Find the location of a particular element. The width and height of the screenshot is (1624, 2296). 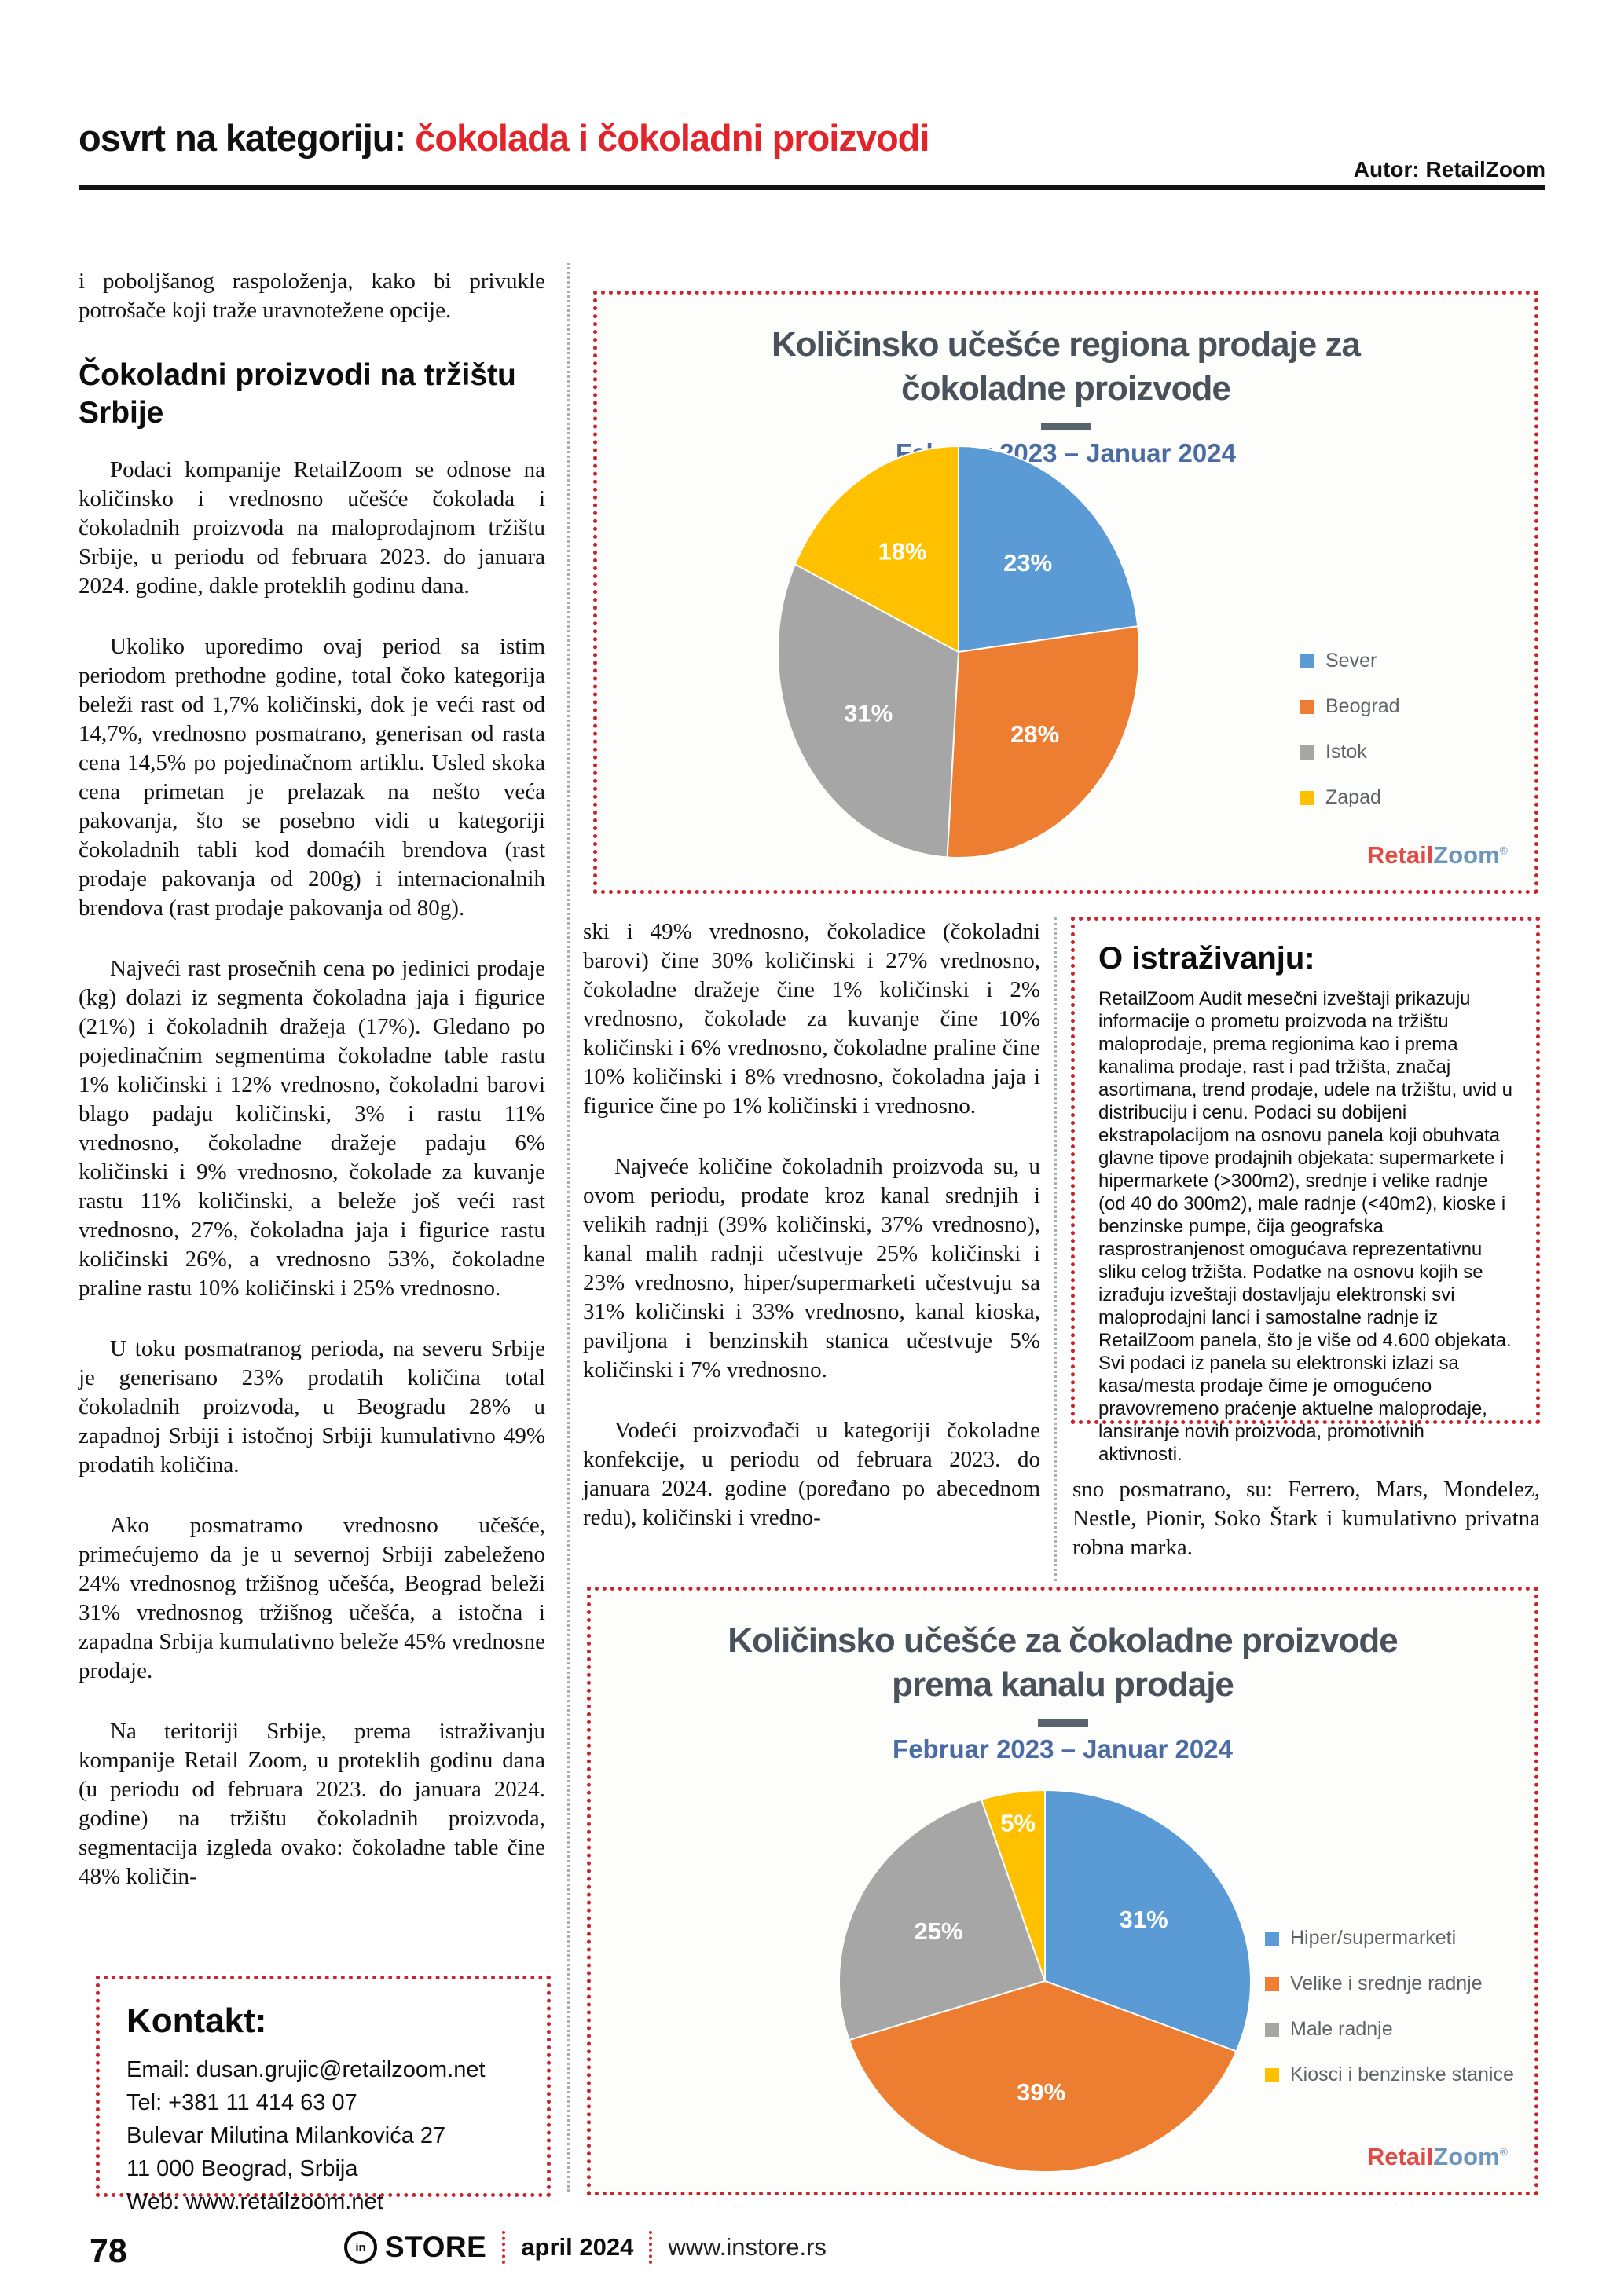

pie-slice-label: 18% is located at coordinates (902, 552).